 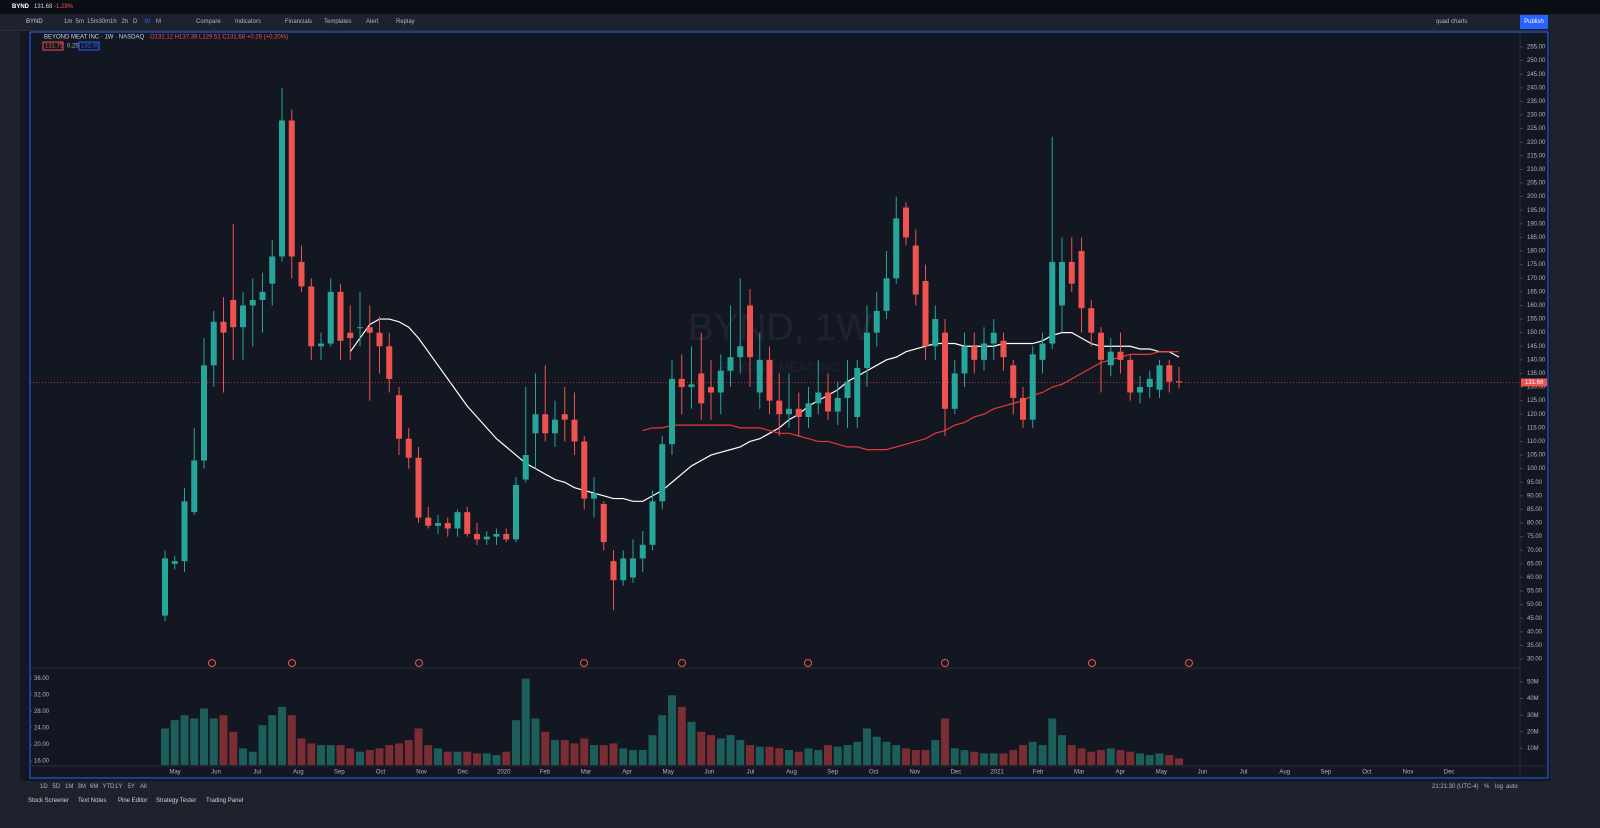 What do you see at coordinates (1536, 75) in the screenshot?
I see `y-tick-label: 245.00` at bounding box center [1536, 75].